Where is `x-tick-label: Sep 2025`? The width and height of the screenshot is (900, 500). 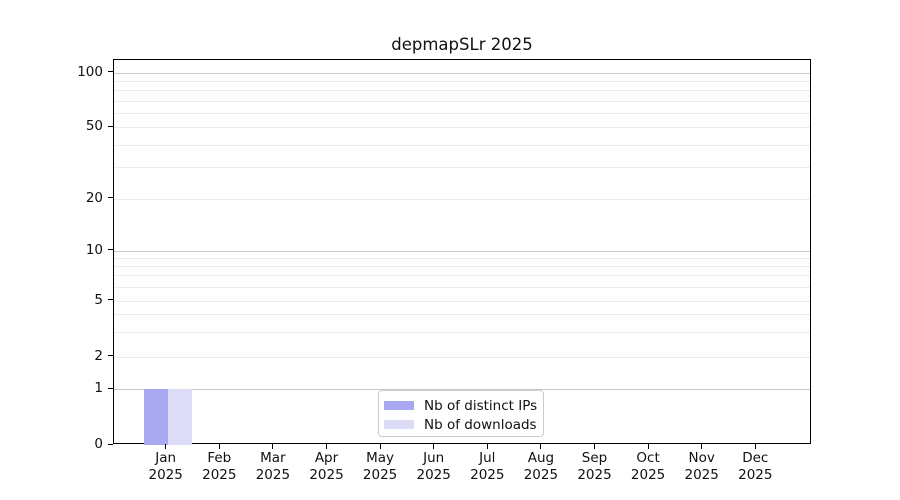 x-tick-label: Sep 2025 is located at coordinates (594, 466).